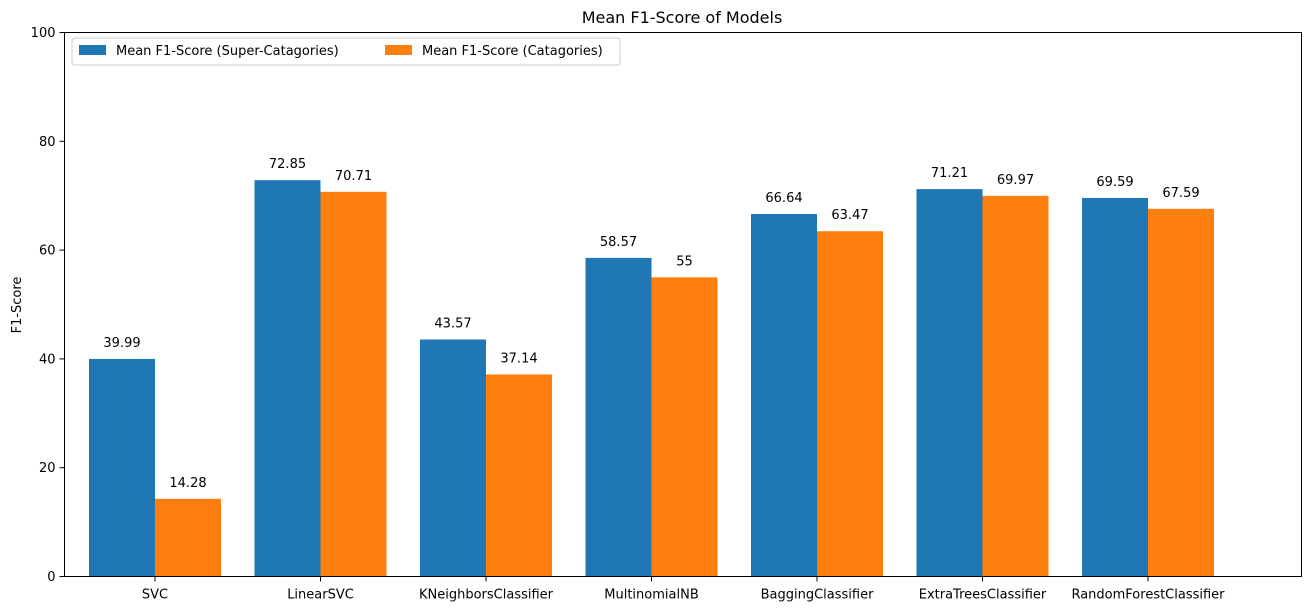 The image size is (1311, 611). What do you see at coordinates (618, 417) in the screenshot?
I see `bar-multinomialnb-super-categories` at bounding box center [618, 417].